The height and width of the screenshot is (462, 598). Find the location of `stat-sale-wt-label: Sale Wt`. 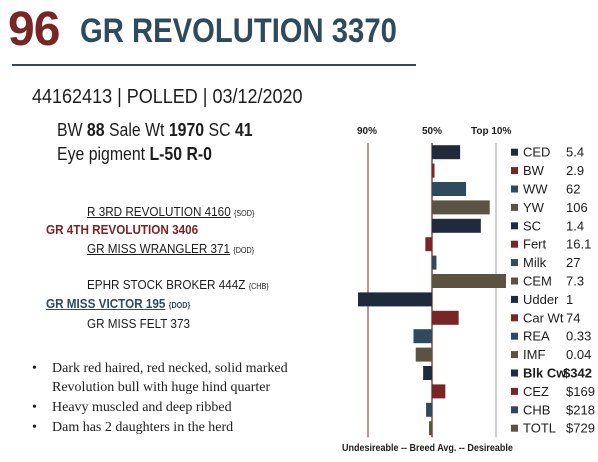

stat-sale-wt-label: Sale Wt is located at coordinates (136, 130).